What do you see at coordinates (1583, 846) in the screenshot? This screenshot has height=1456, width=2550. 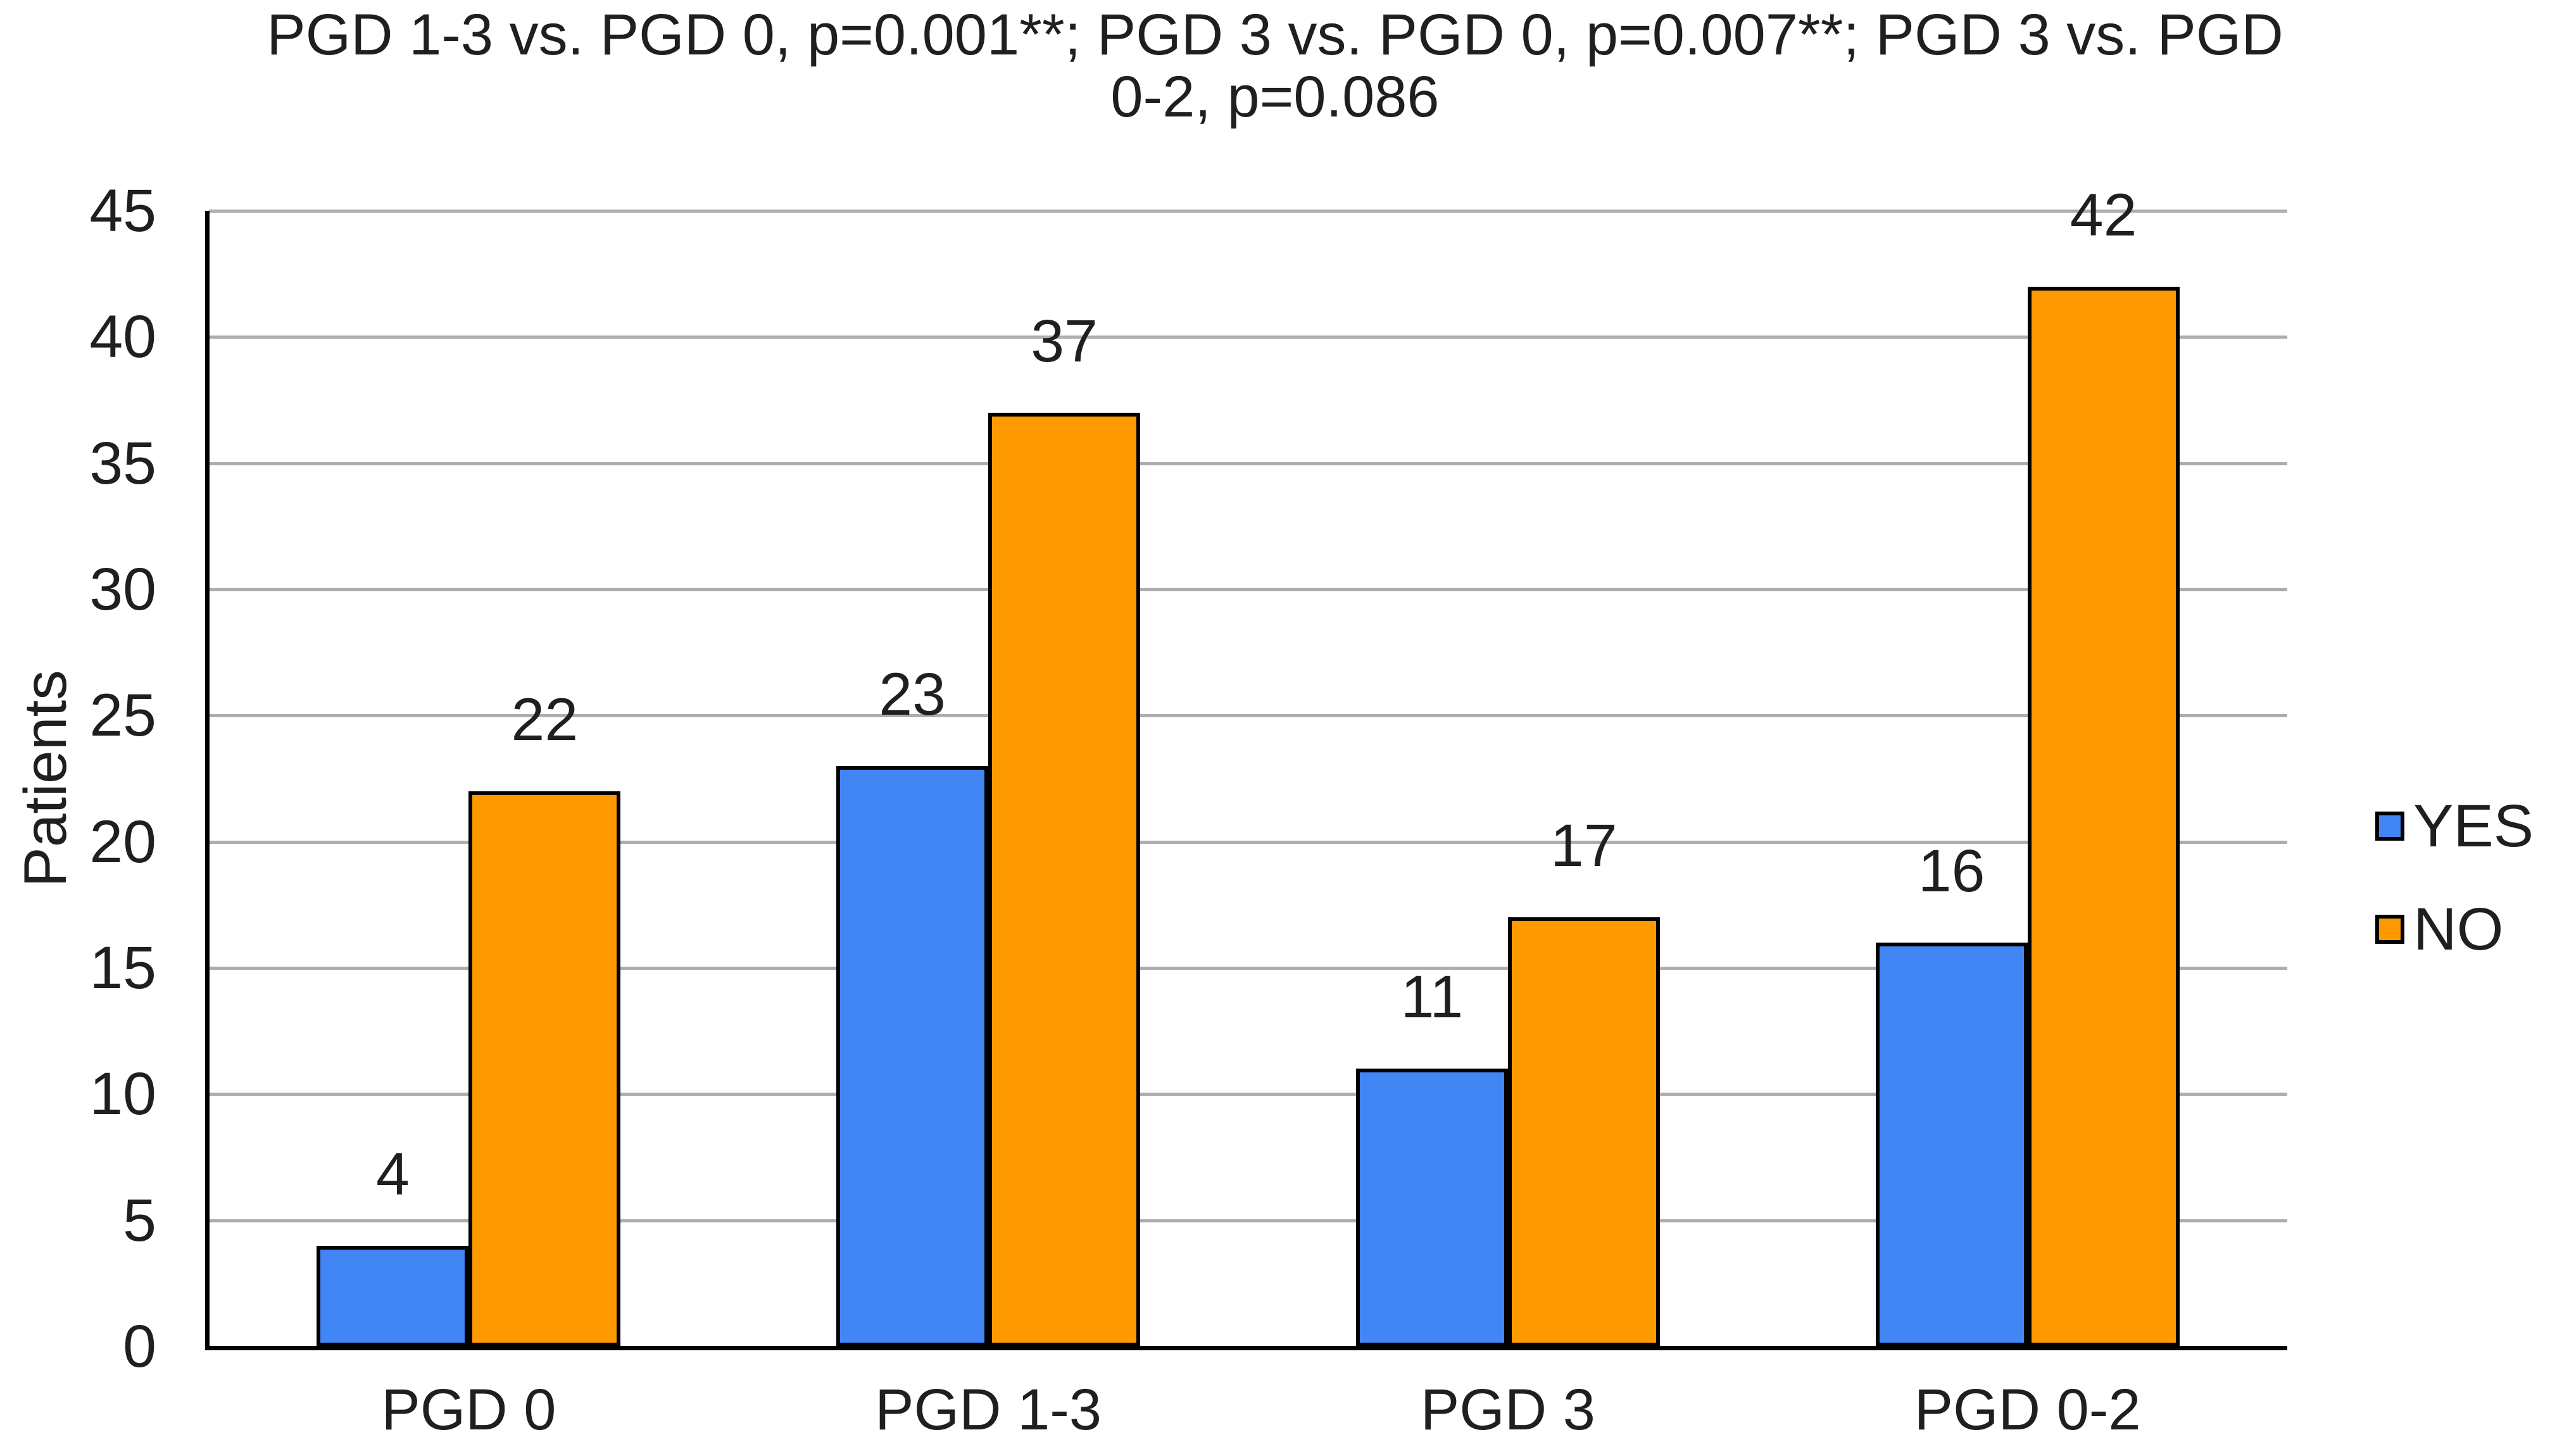 I see `value-label-no-pgd-3: 17` at bounding box center [1583, 846].